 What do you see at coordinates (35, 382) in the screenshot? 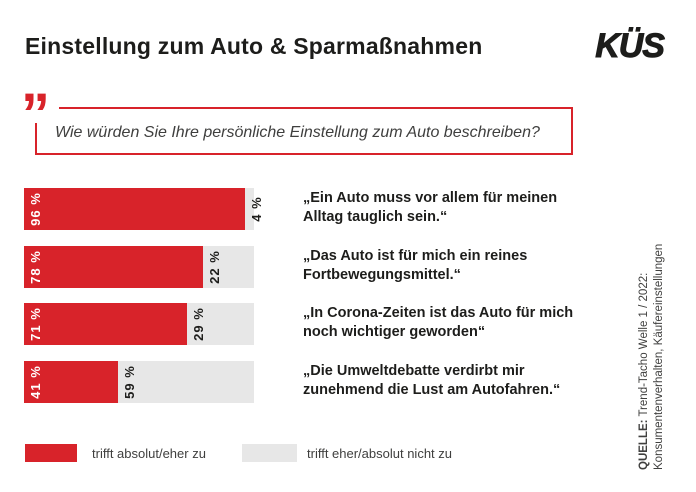
I see `bar-value-agree-4: 41 %` at bounding box center [35, 382].